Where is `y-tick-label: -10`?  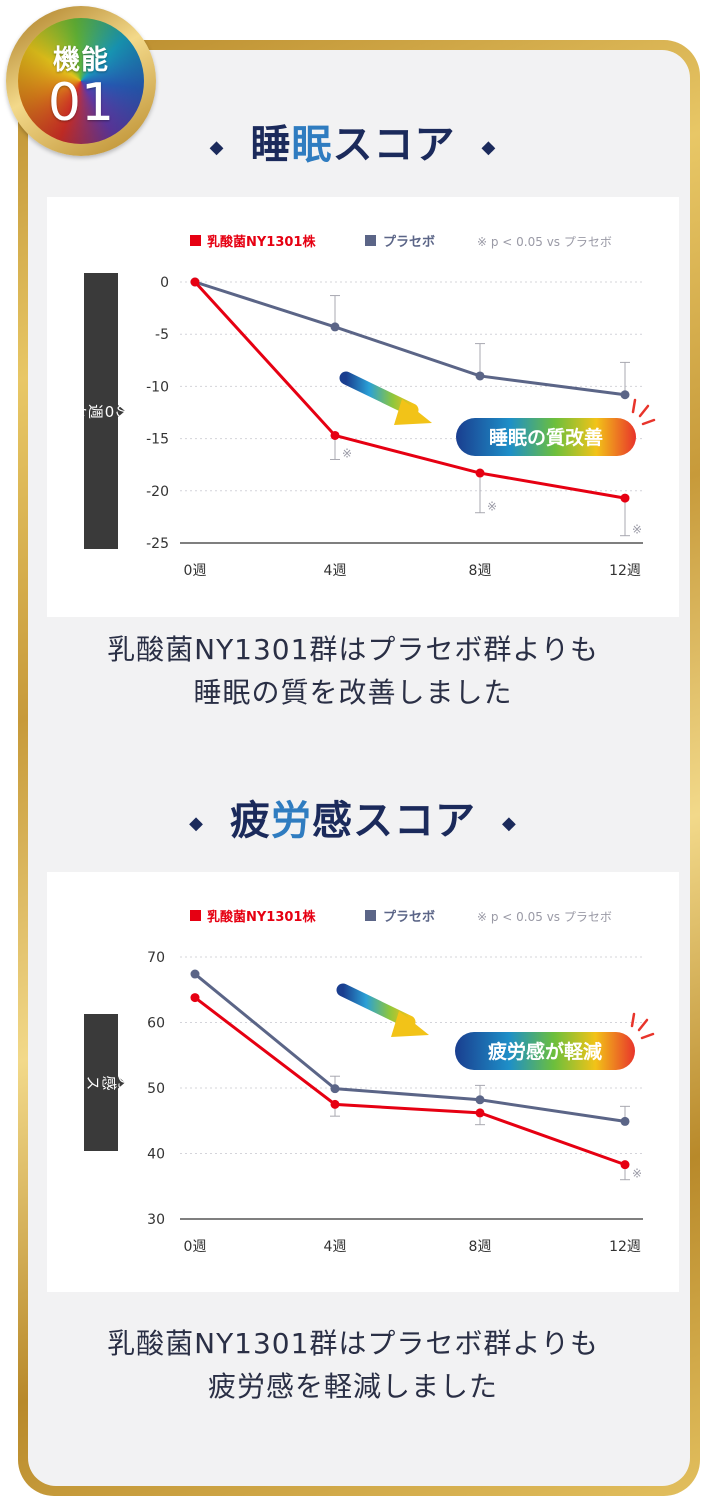 y-tick-label: -10 is located at coordinates (157, 387).